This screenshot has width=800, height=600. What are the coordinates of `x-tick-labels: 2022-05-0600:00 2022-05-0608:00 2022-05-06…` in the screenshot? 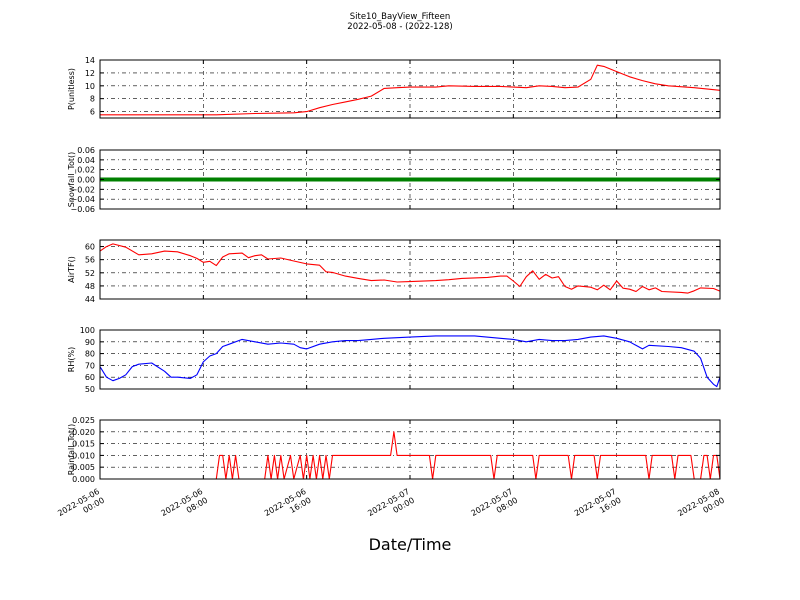 It's located at (391, 507).